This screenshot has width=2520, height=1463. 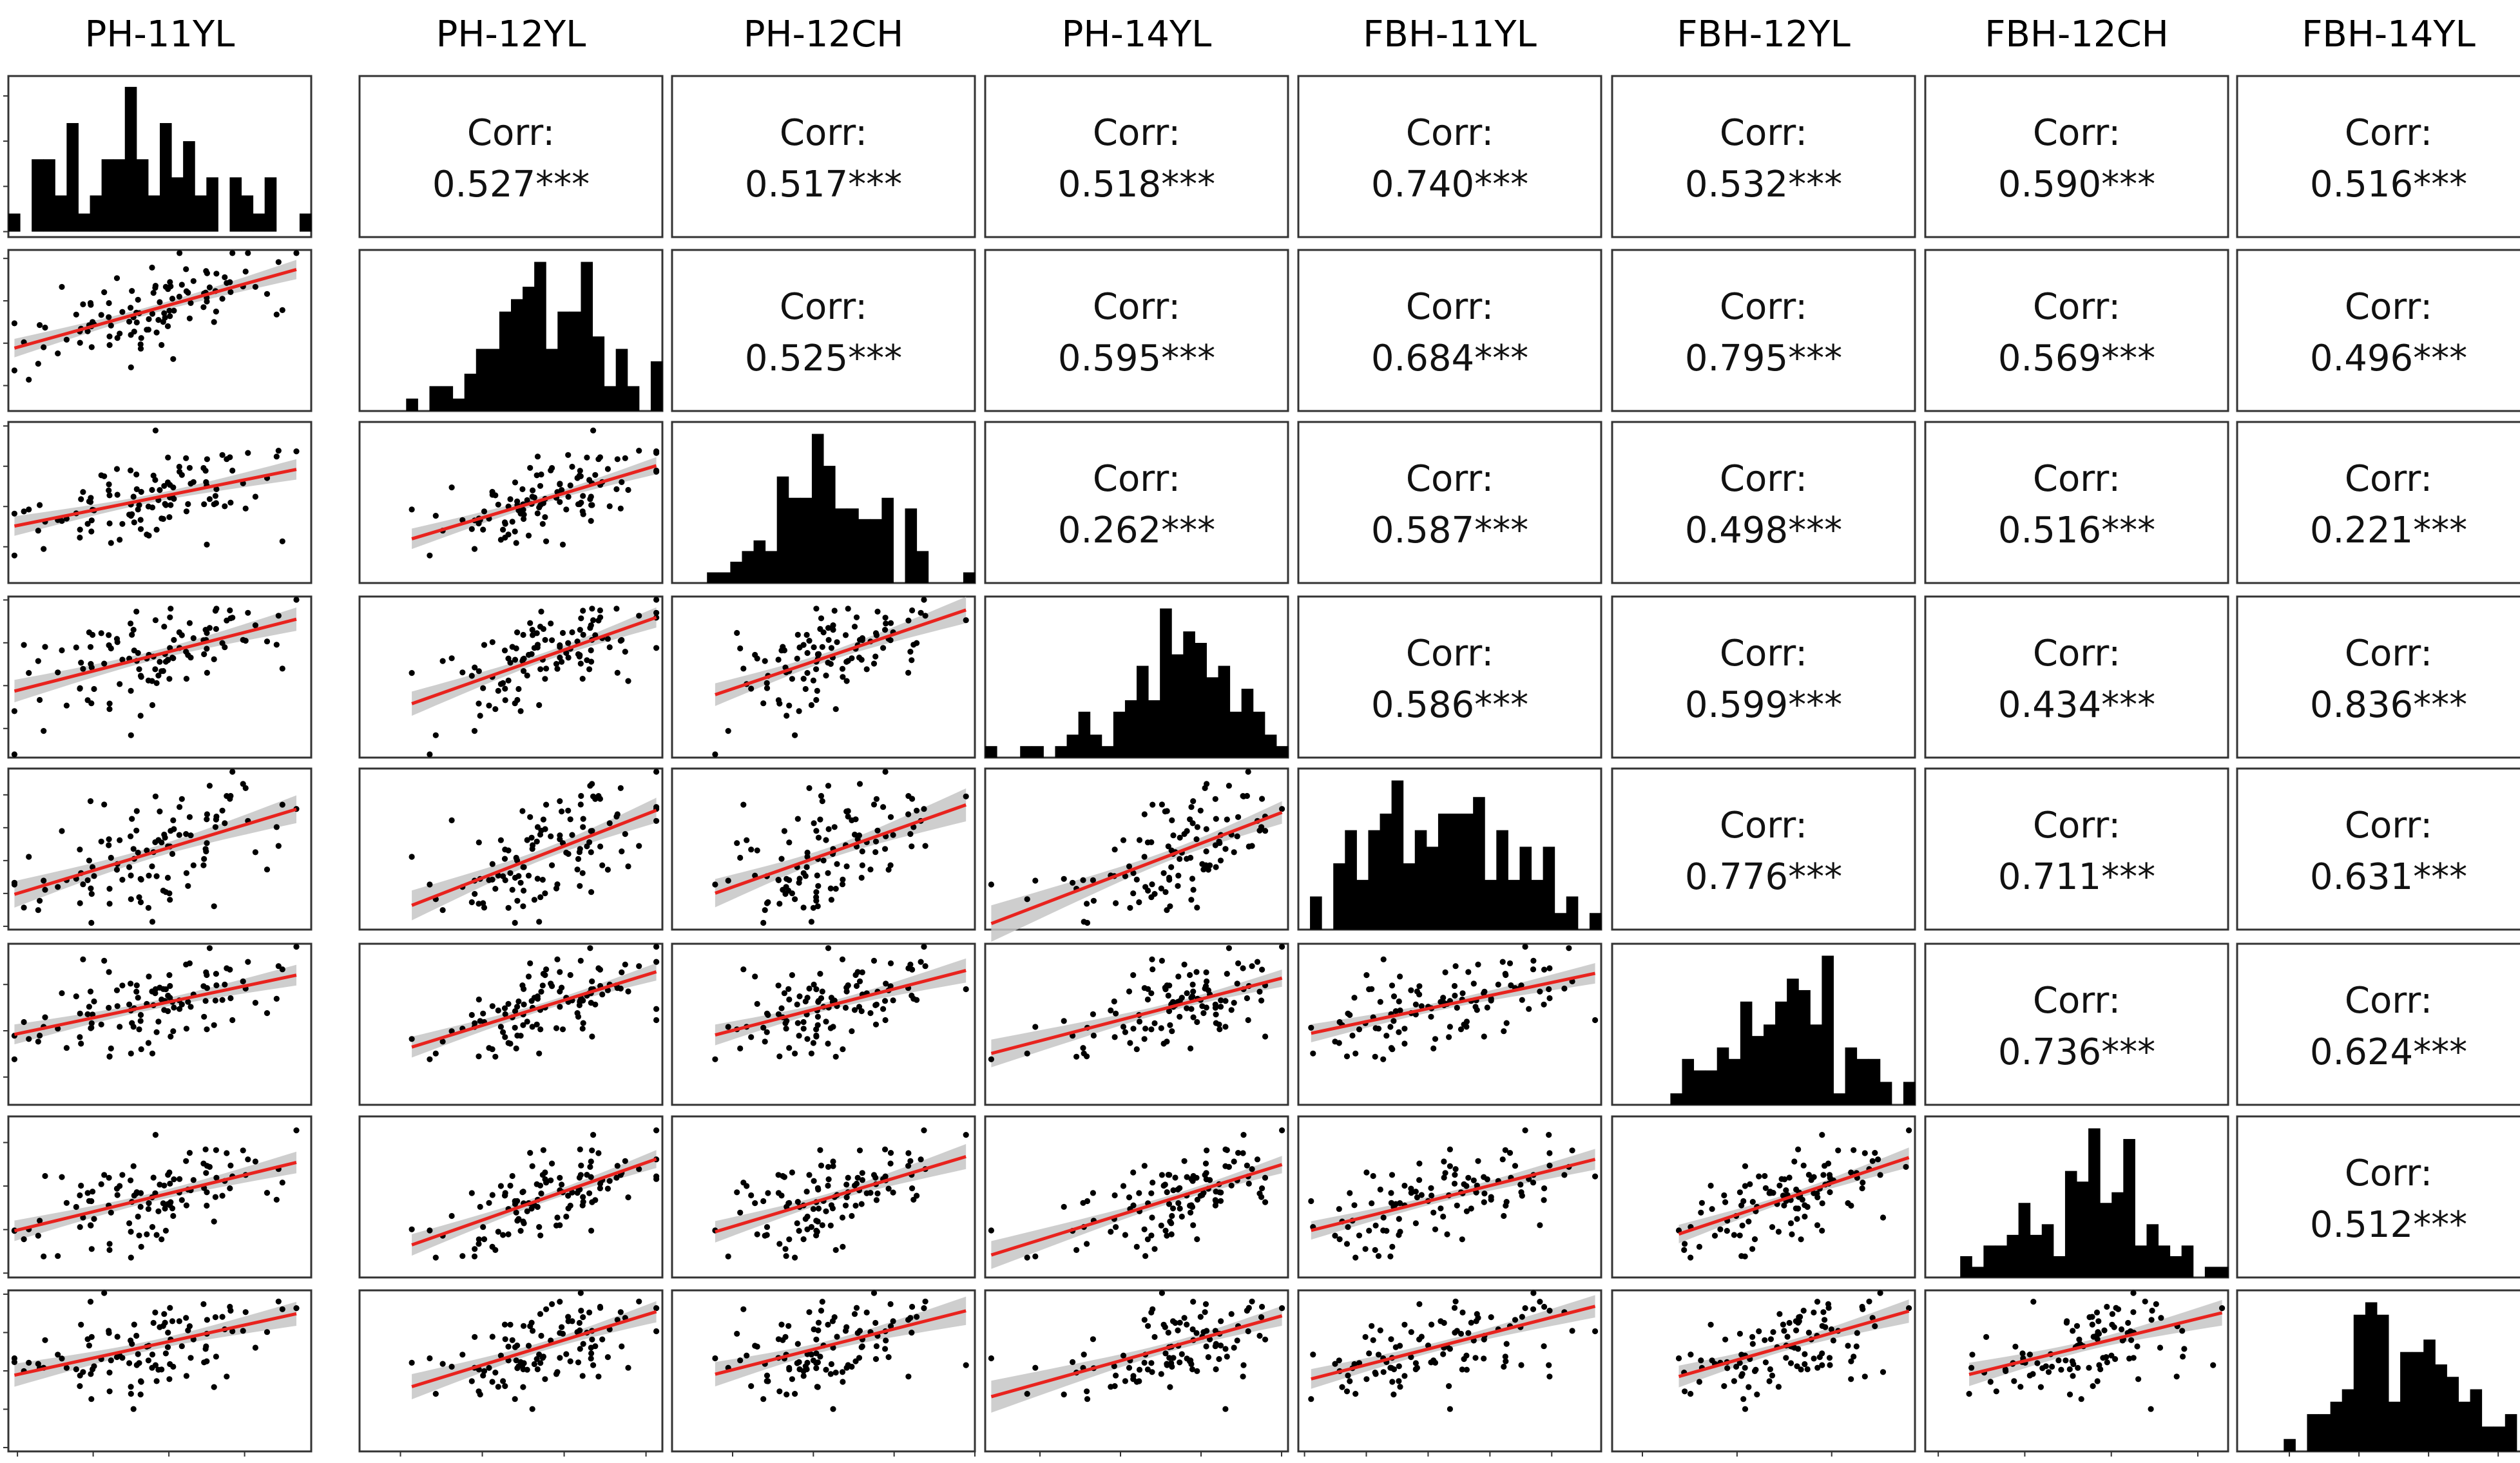 I want to click on corr-value: 0.512***, so click(x=2388, y=1225).